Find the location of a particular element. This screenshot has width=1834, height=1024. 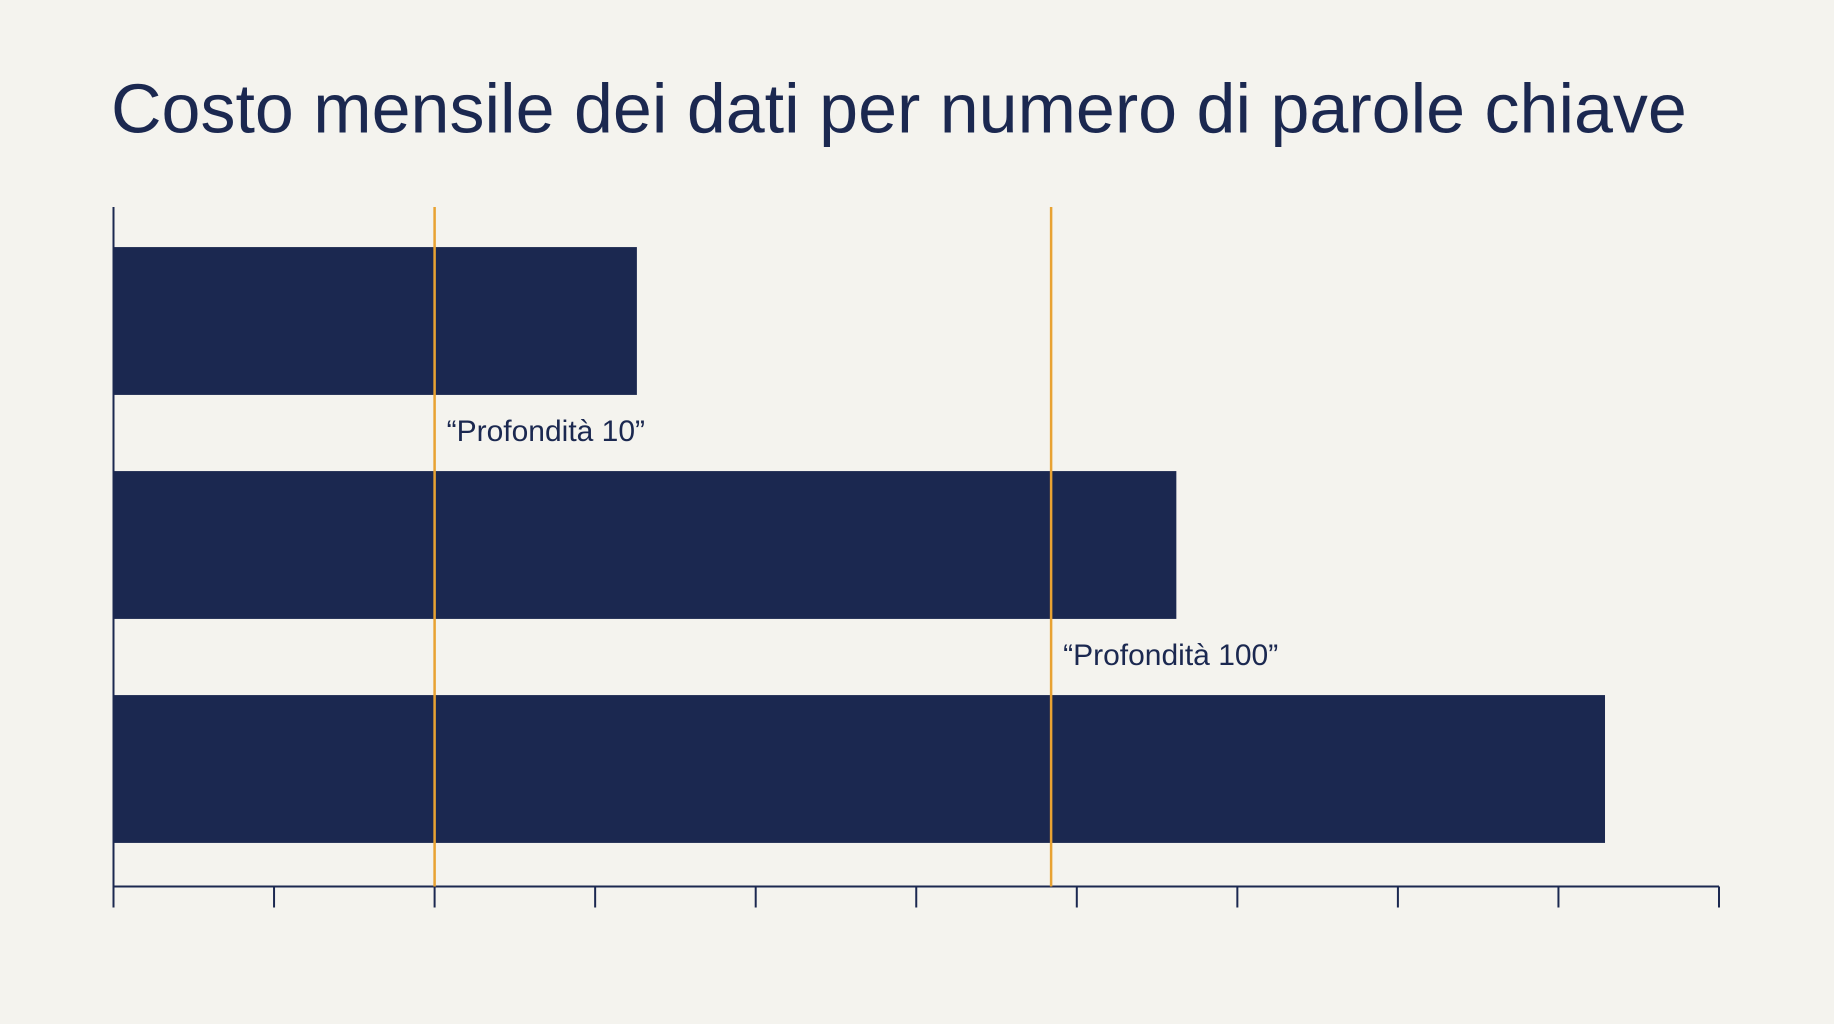

annotation-label: “Profondità 100” is located at coordinates (1170, 655).